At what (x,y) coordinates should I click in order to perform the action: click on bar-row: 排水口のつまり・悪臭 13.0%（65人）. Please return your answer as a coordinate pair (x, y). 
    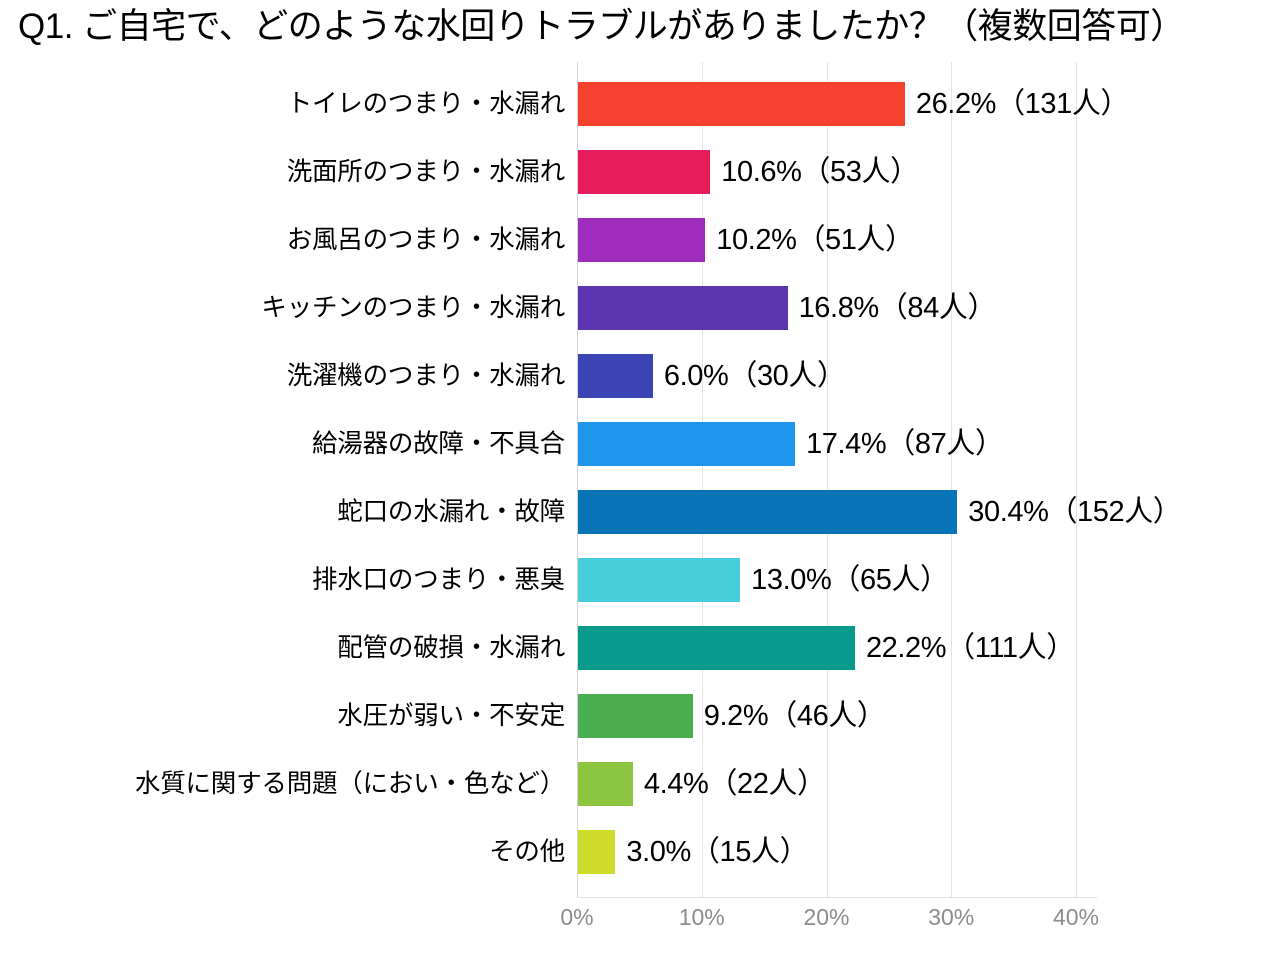
    Looking at the image, I should click on (640, 580).